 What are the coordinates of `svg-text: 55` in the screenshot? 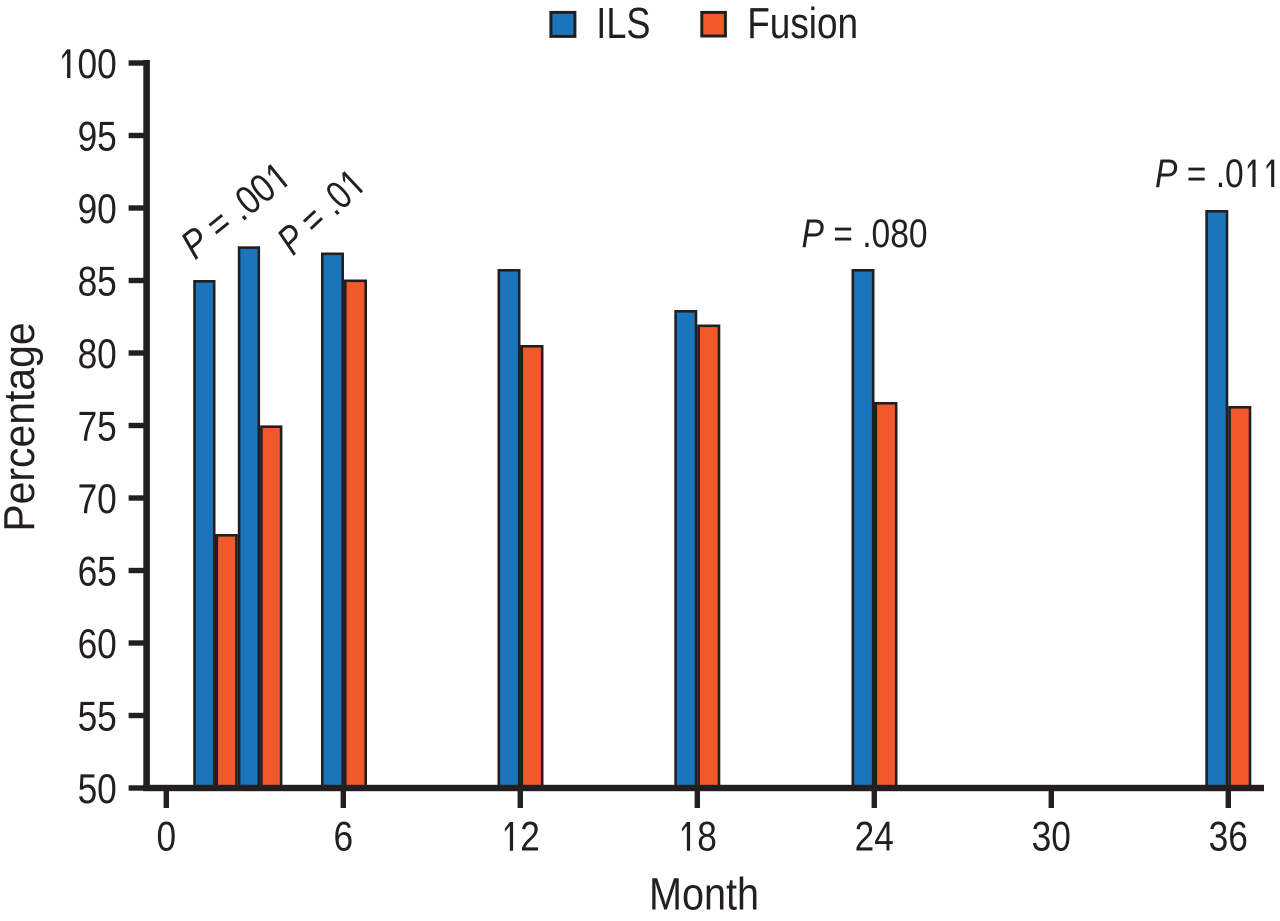 It's located at (97, 717).